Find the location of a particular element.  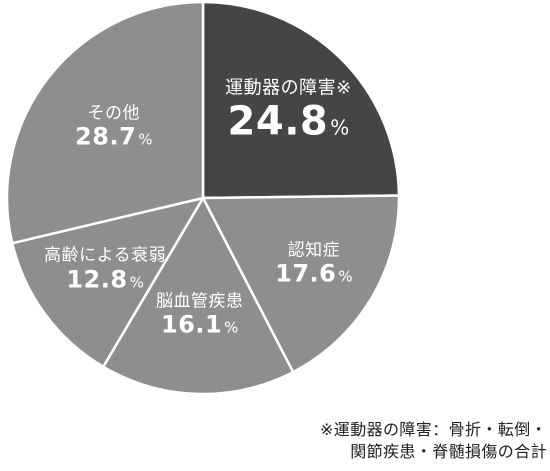

slice-value-line: 28.7% is located at coordinates (113, 137).